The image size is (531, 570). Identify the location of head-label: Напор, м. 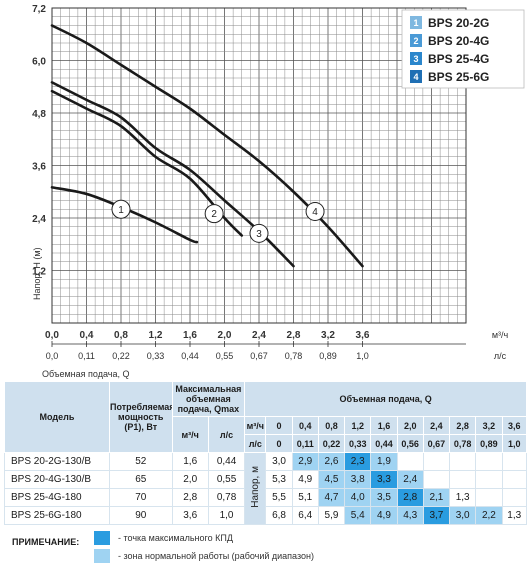
(255, 487).